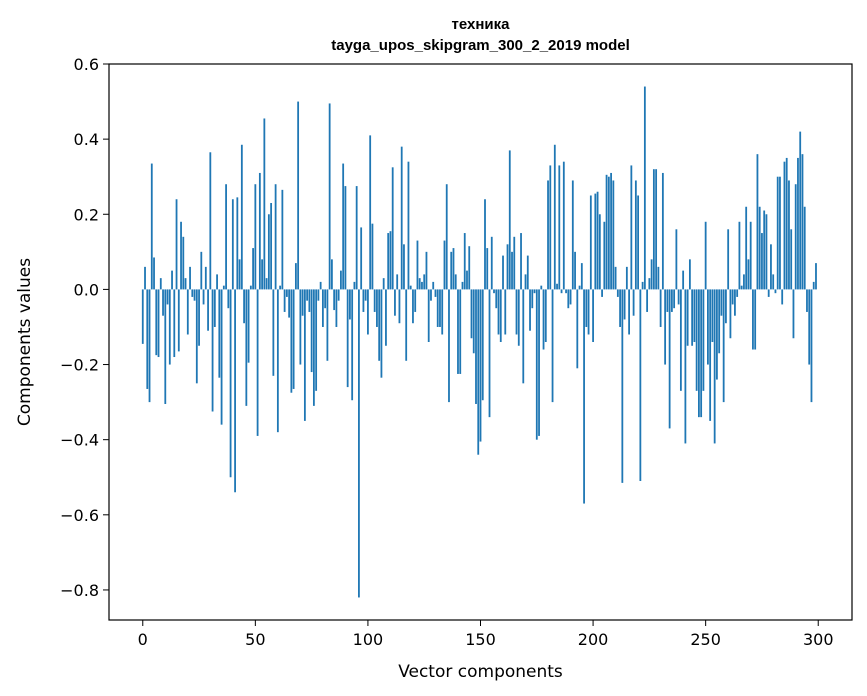 The image size is (867, 696). What do you see at coordinates (79, 365) in the screenshot?
I see `y-tick-label: −0.2` at bounding box center [79, 365].